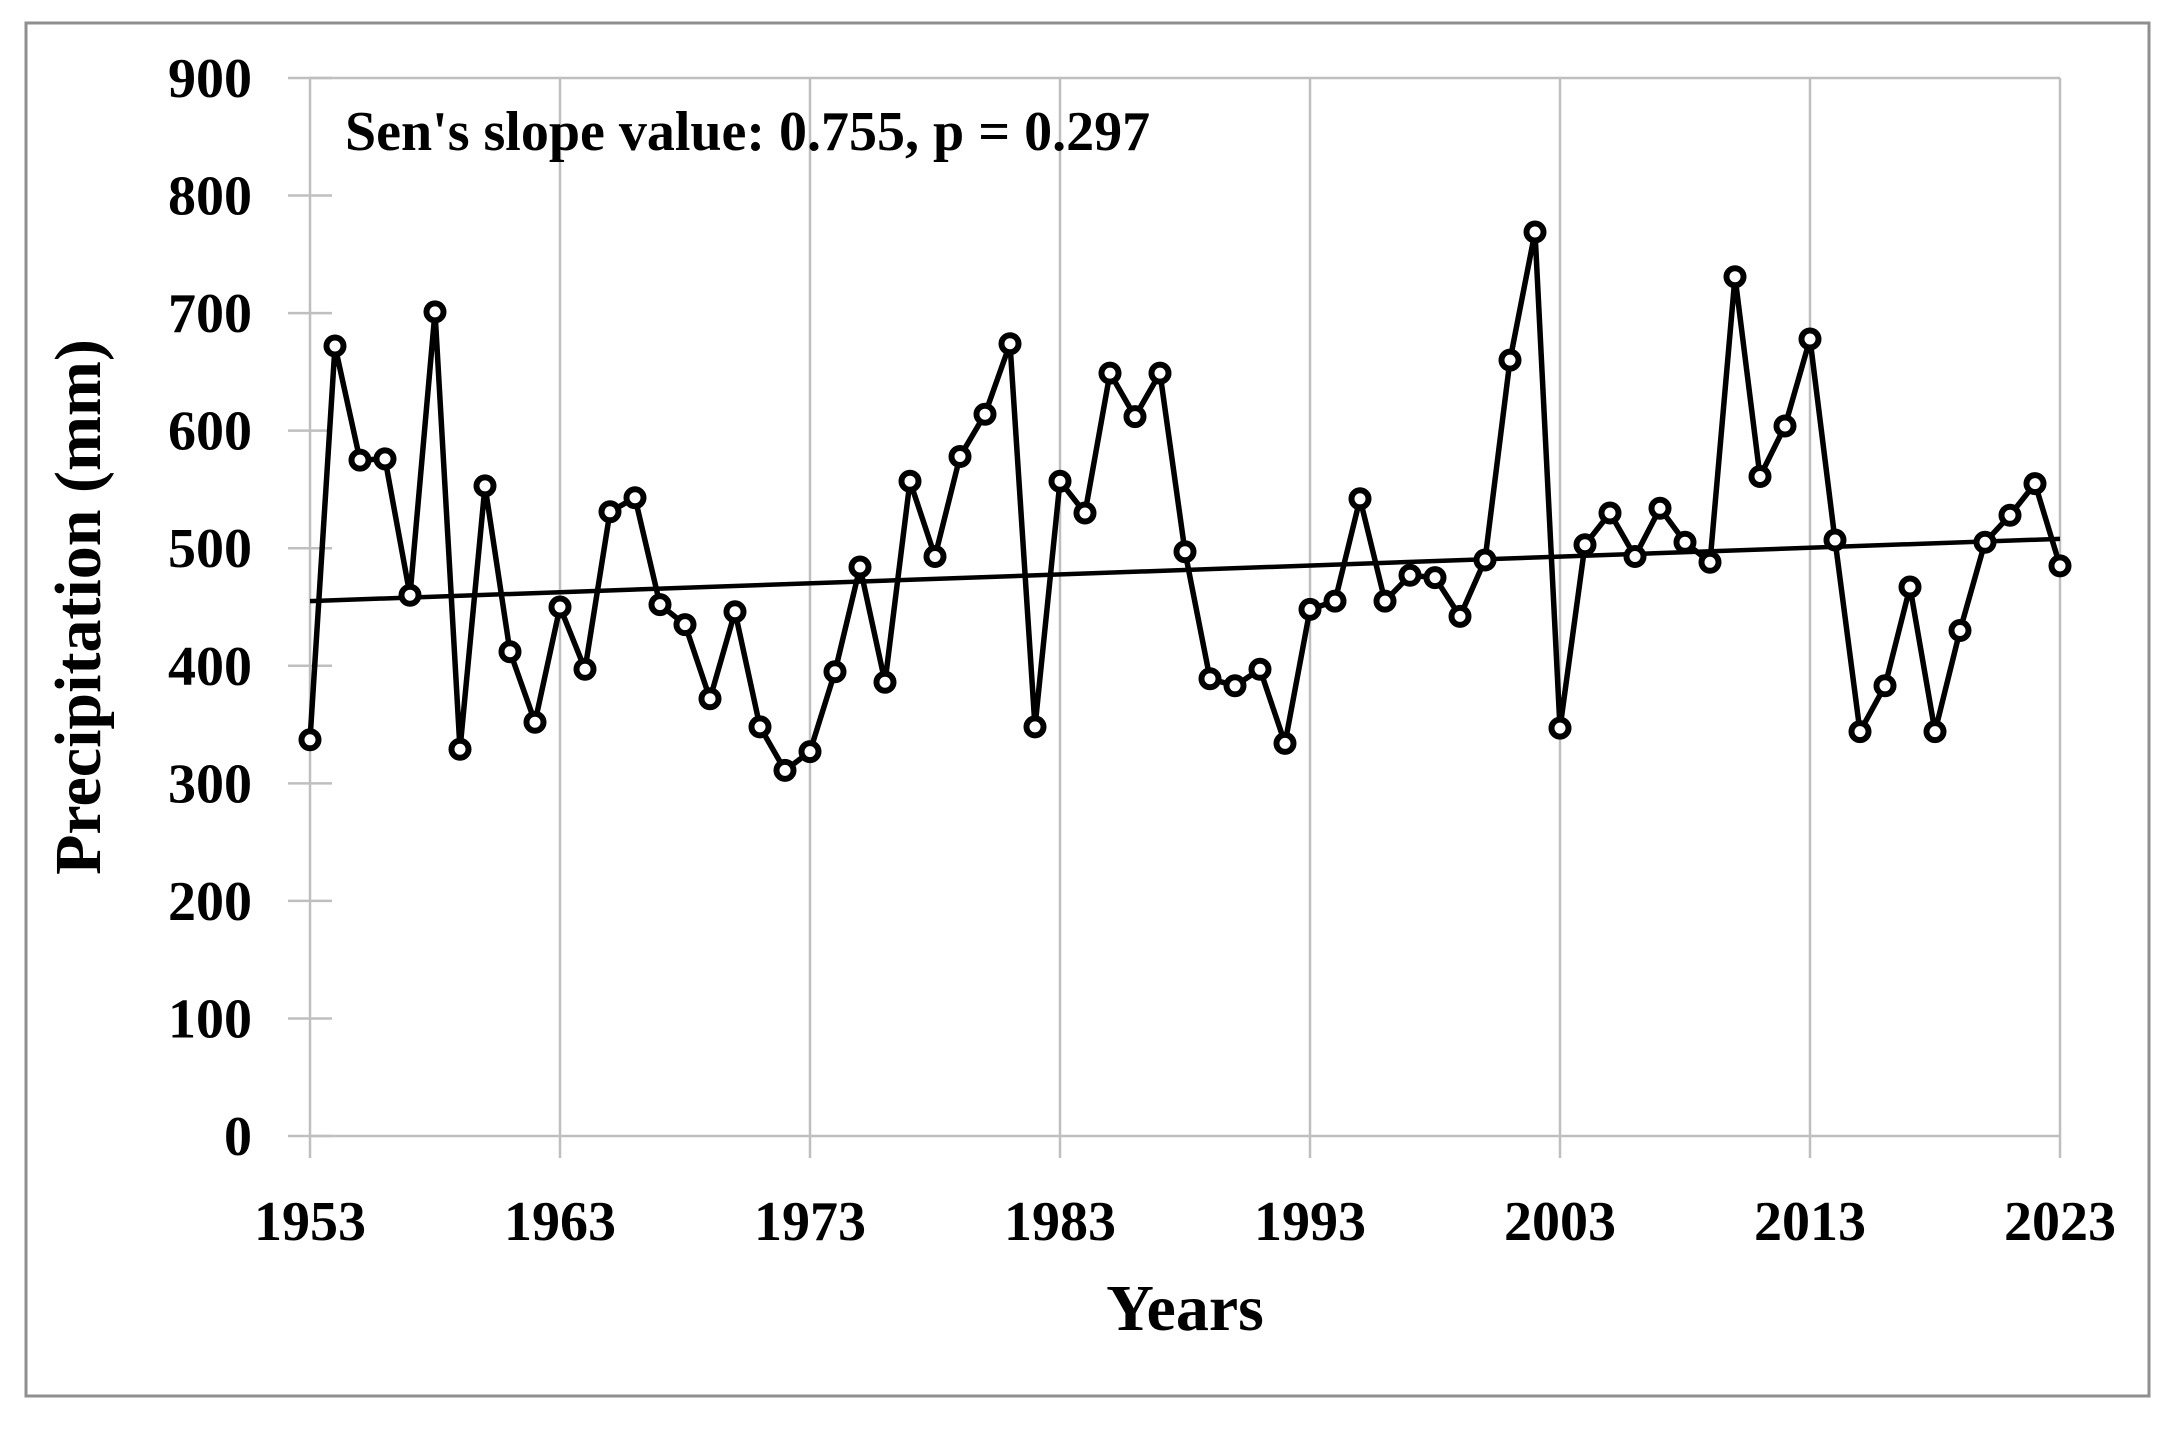 This screenshot has width=2180, height=1430. I want to click on data-point-2013, so click(1810, 339).